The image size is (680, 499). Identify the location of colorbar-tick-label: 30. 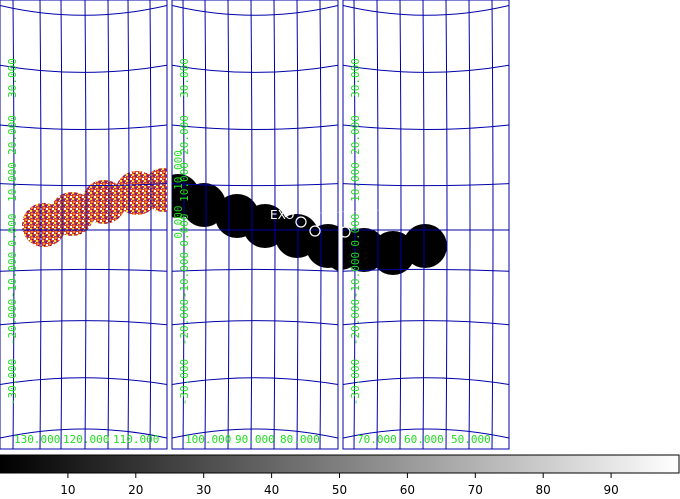
(203, 490).